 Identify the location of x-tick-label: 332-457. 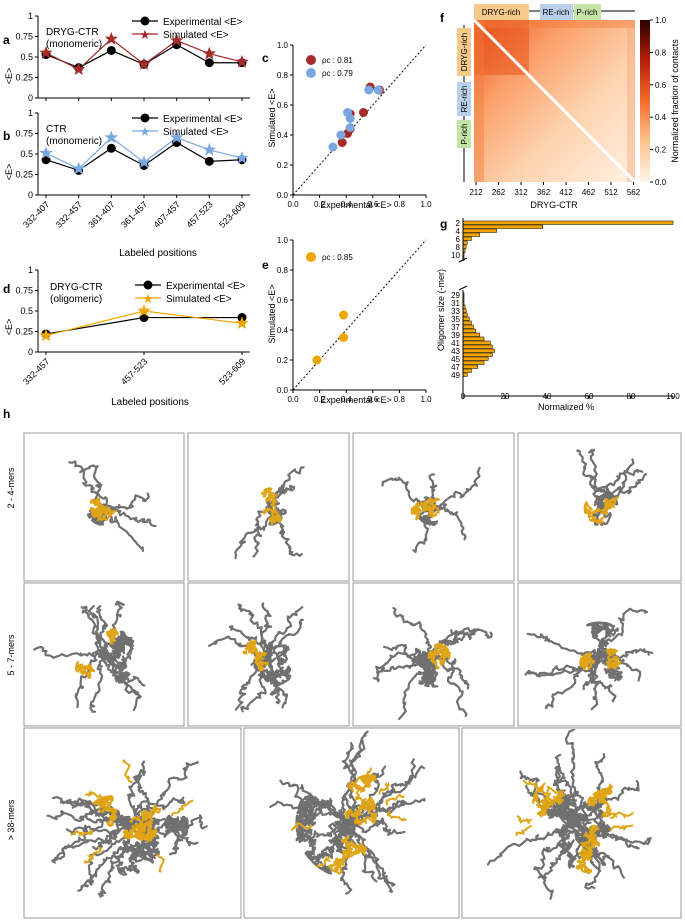
(69, 214).